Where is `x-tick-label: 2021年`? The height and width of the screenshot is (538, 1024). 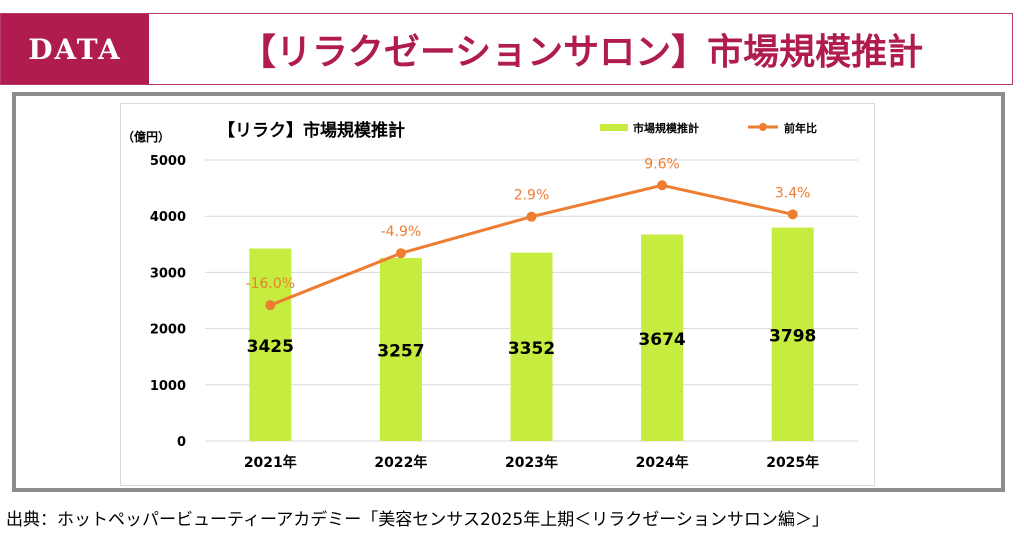 x-tick-label: 2021年 is located at coordinates (270, 462).